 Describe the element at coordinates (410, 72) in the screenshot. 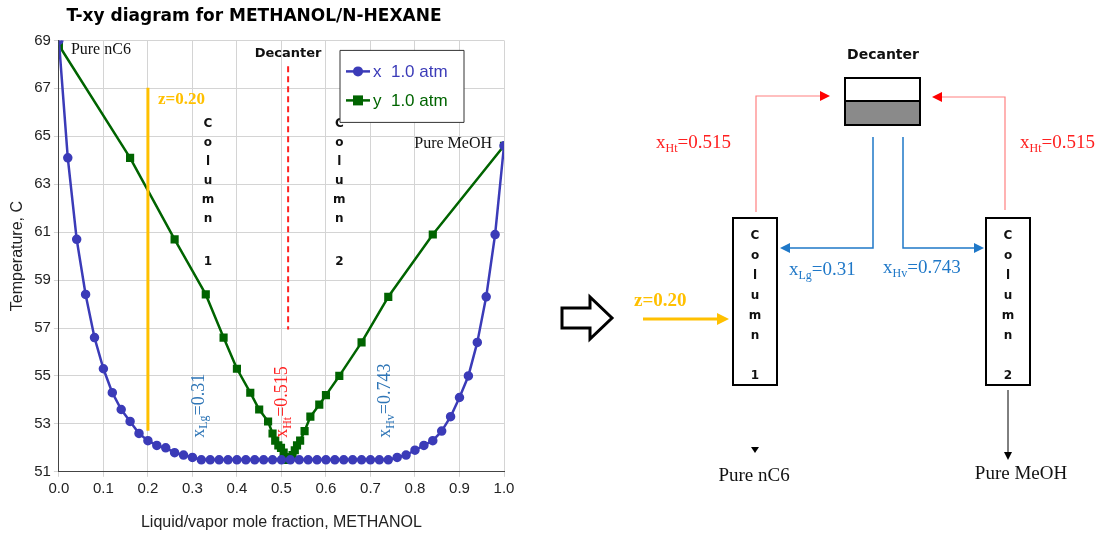

I see `legend-label: x 1.0 atm` at that location.